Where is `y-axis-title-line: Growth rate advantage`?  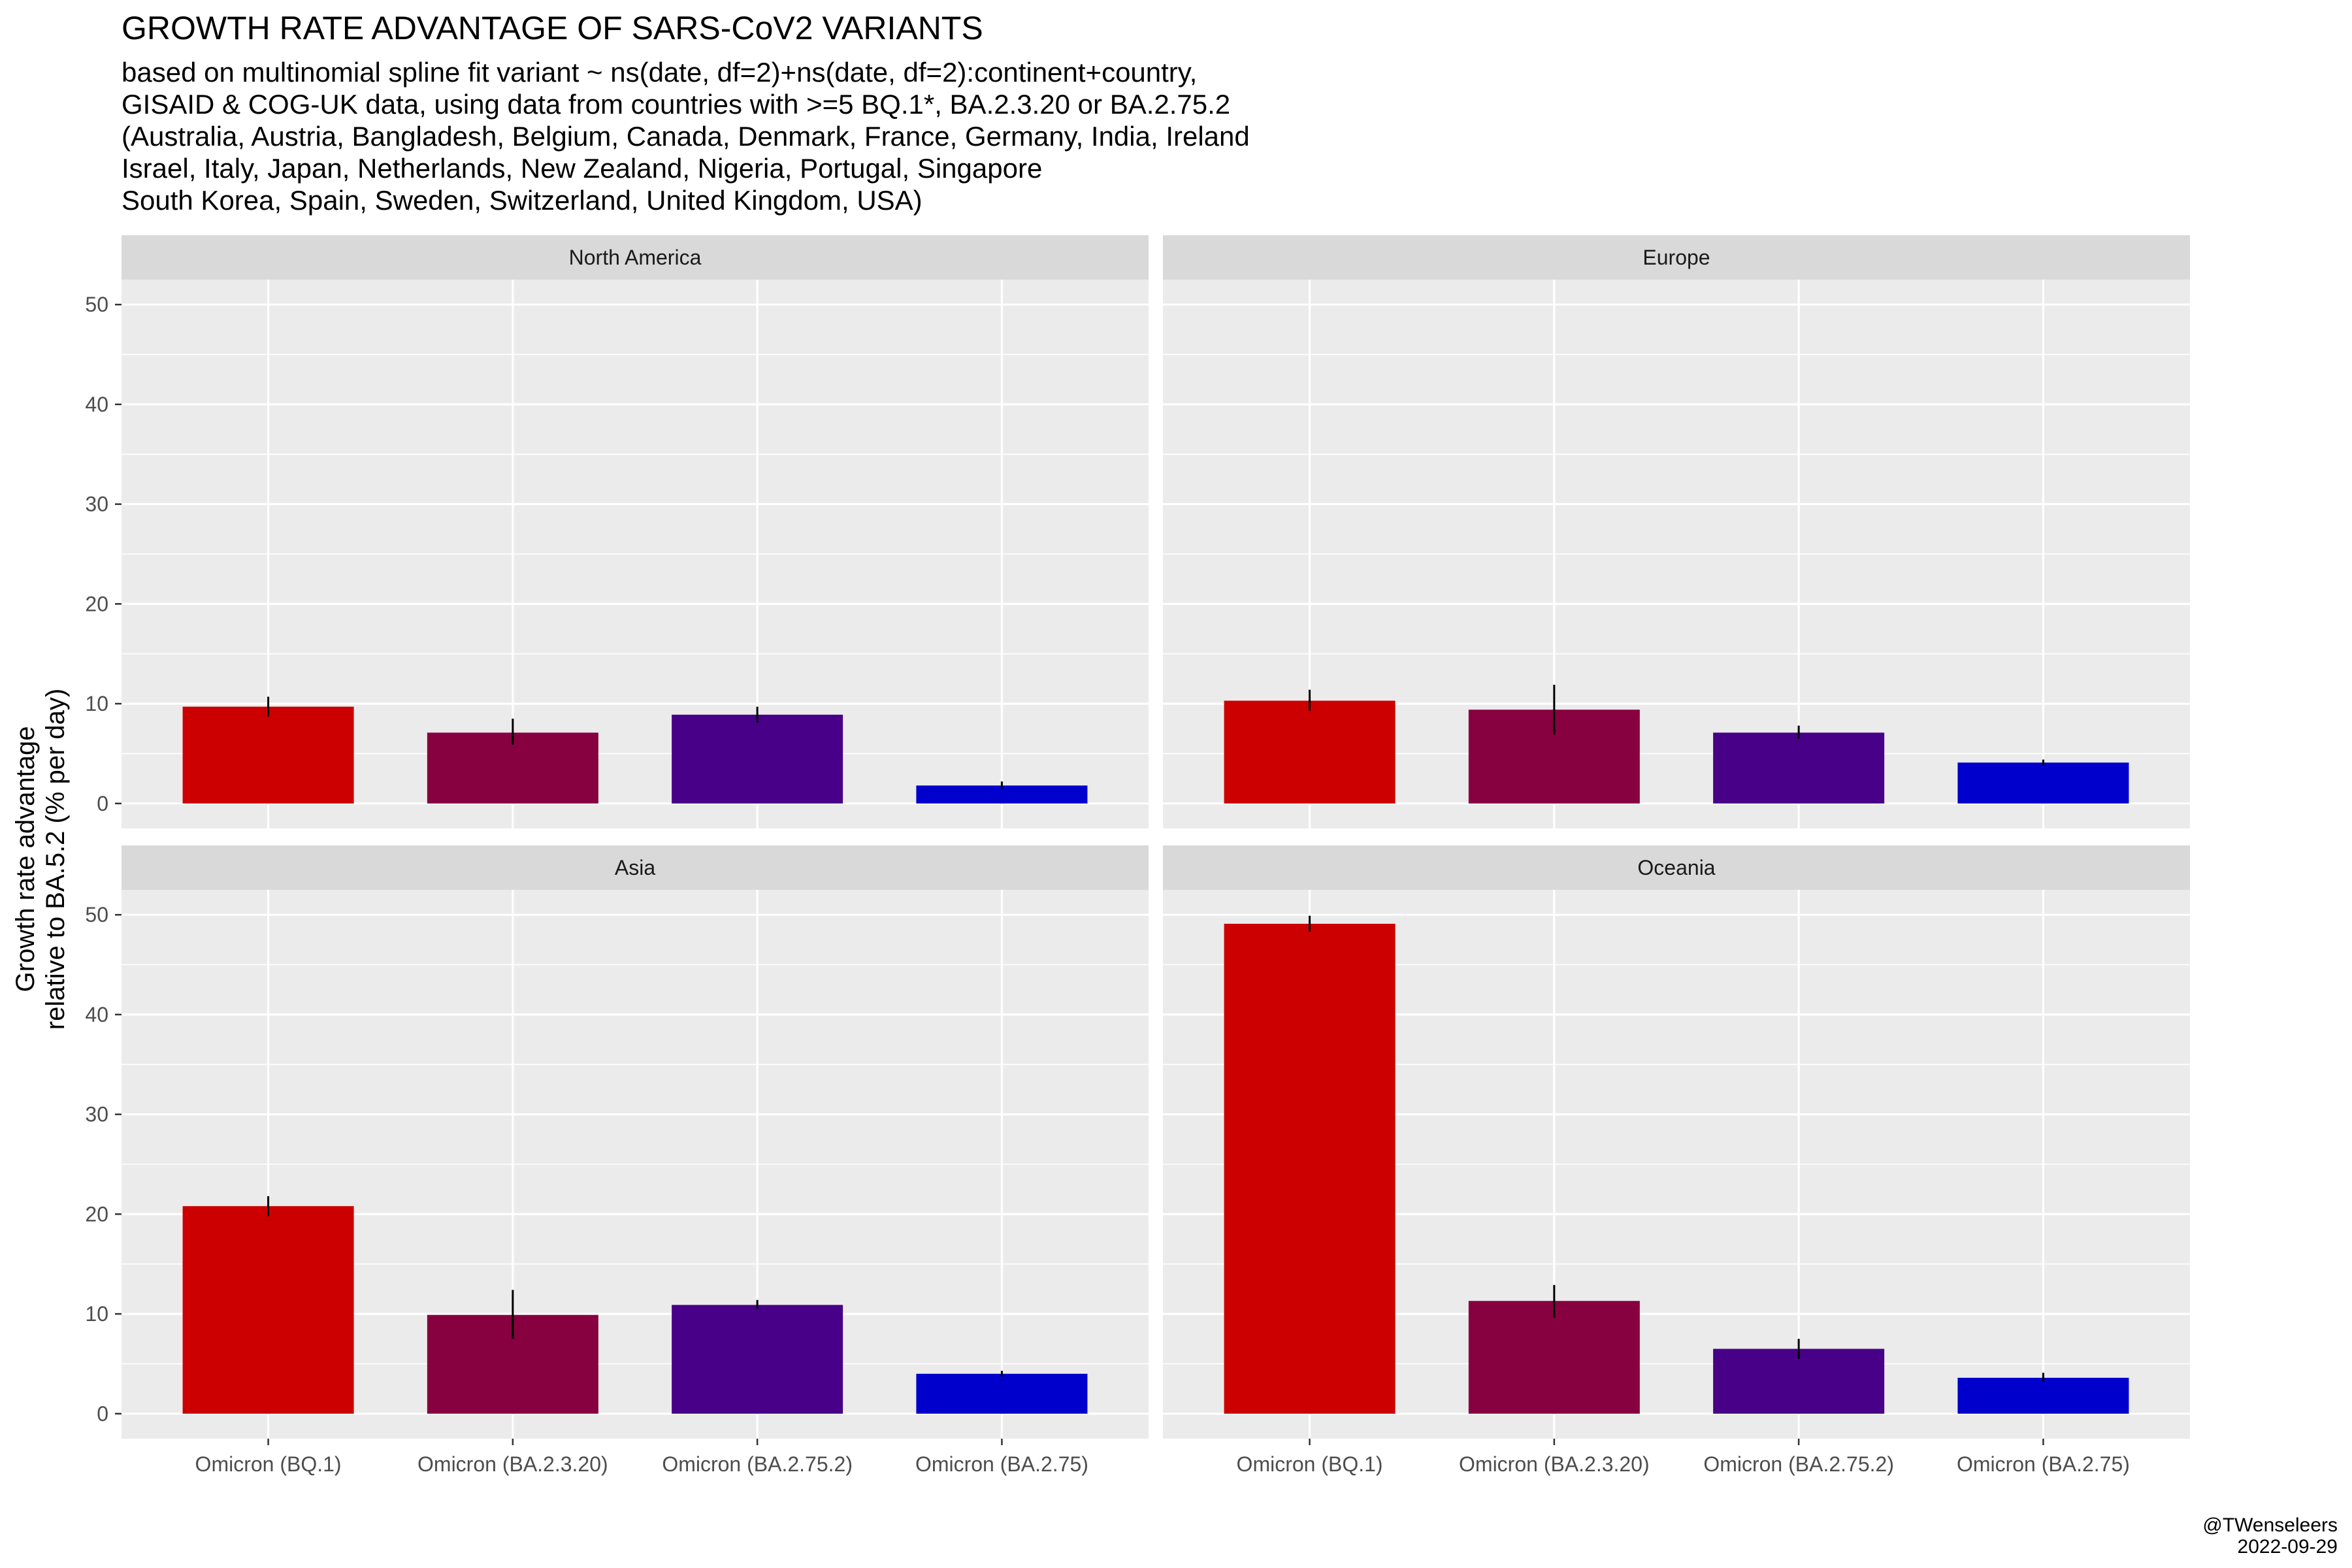
y-axis-title-line: Growth rate advantage is located at coordinates (25, 859).